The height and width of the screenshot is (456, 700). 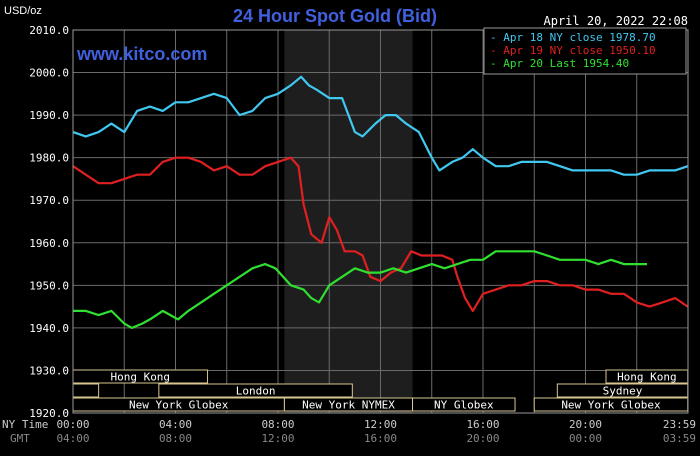 I want to click on x-tick-label-ny: 16:00, so click(x=482, y=424).